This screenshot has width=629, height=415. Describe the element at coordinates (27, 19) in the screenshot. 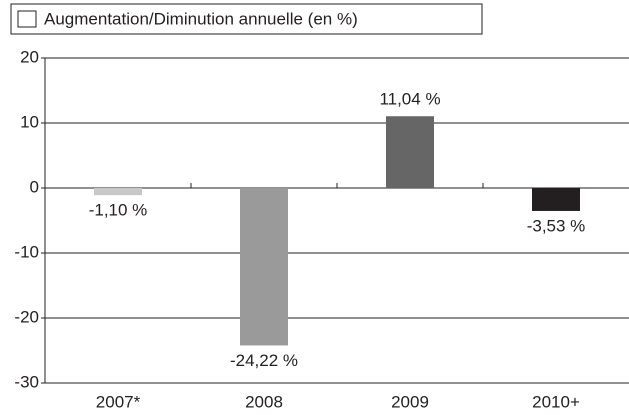

I see `legend-swatch` at that location.